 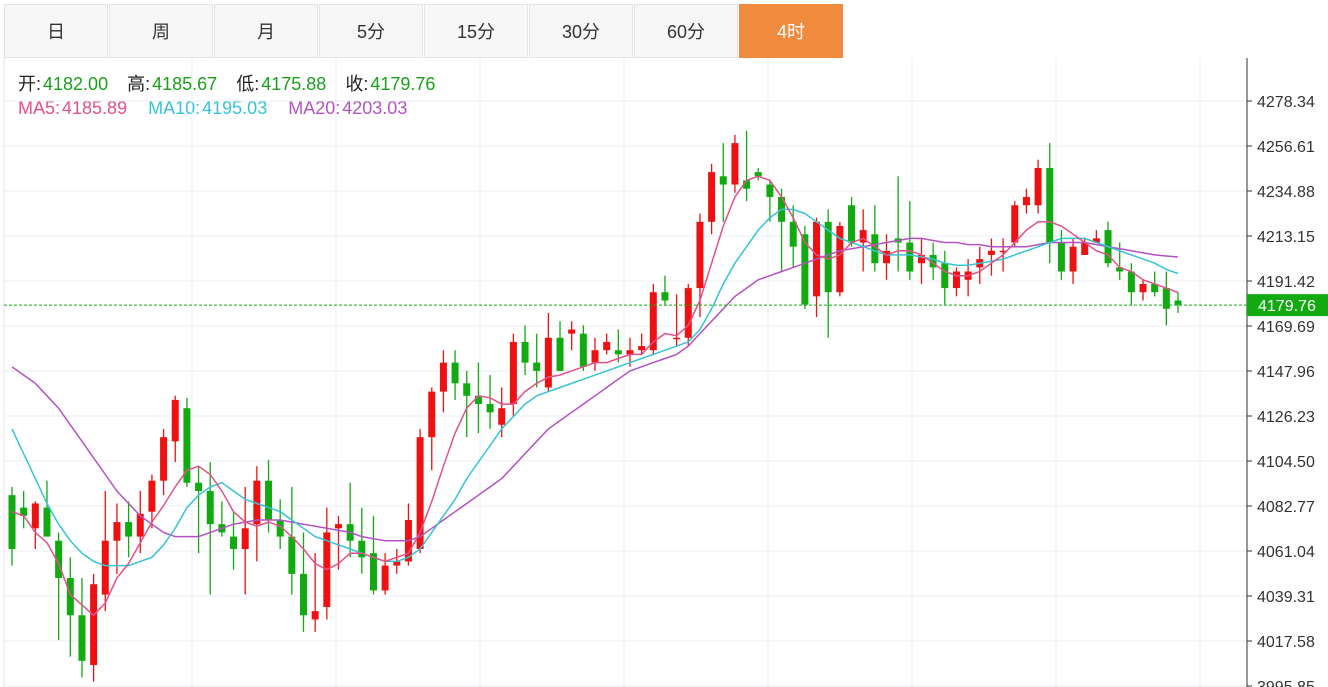 I want to click on last-price-label: 4179.76, so click(x=1287, y=306).